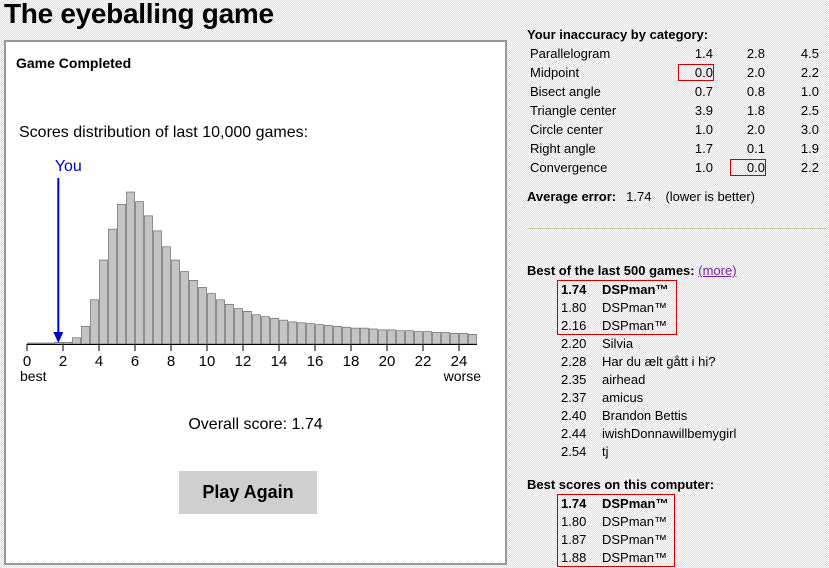 This screenshot has height=568, width=829. I want to click on highlight-box-local, so click(616, 530).